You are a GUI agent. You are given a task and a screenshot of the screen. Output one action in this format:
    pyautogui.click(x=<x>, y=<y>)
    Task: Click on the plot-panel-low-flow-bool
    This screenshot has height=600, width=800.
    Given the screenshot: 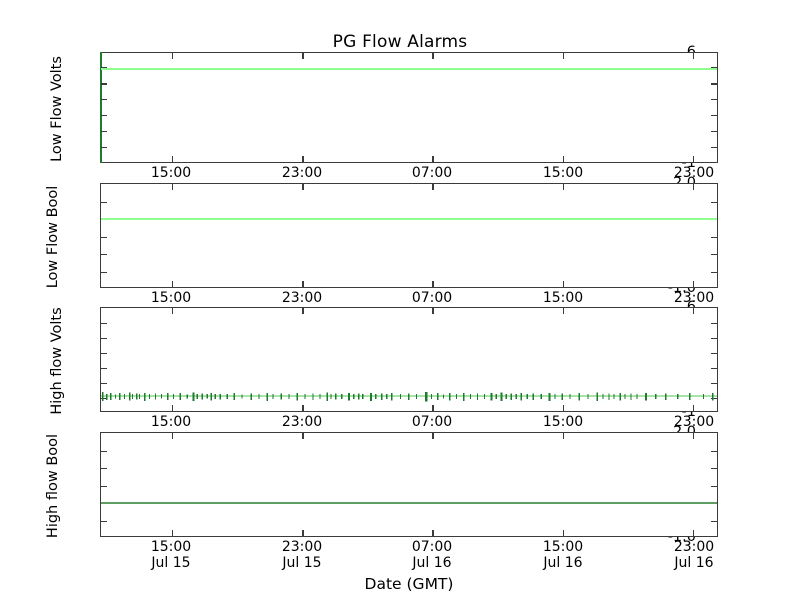 What is the action you would take?
    pyautogui.click(x=409, y=235)
    